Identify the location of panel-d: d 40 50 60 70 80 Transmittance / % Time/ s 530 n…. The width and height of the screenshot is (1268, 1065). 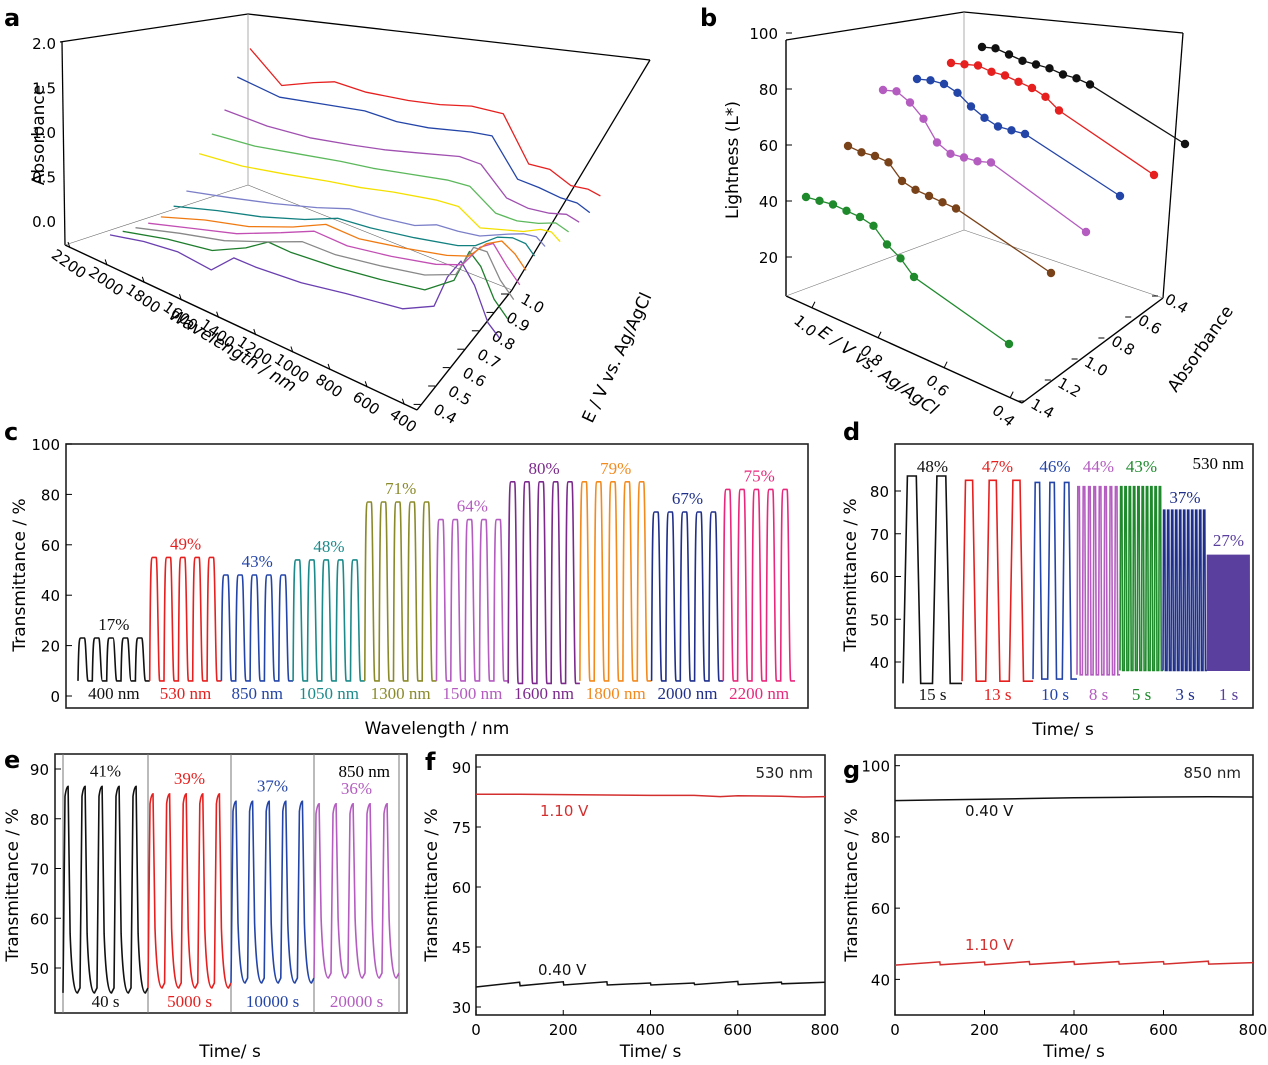
(1047, 579).